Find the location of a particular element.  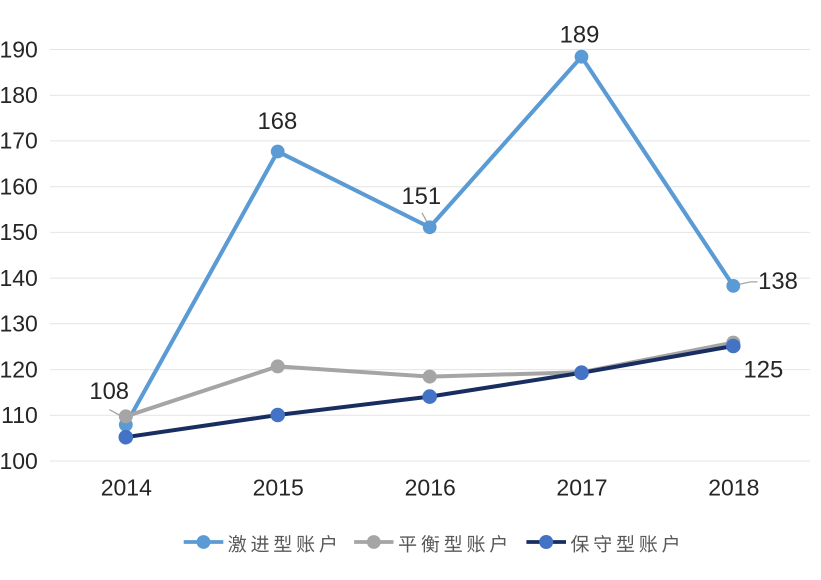

svg-text: 108 is located at coordinates (109, 391).